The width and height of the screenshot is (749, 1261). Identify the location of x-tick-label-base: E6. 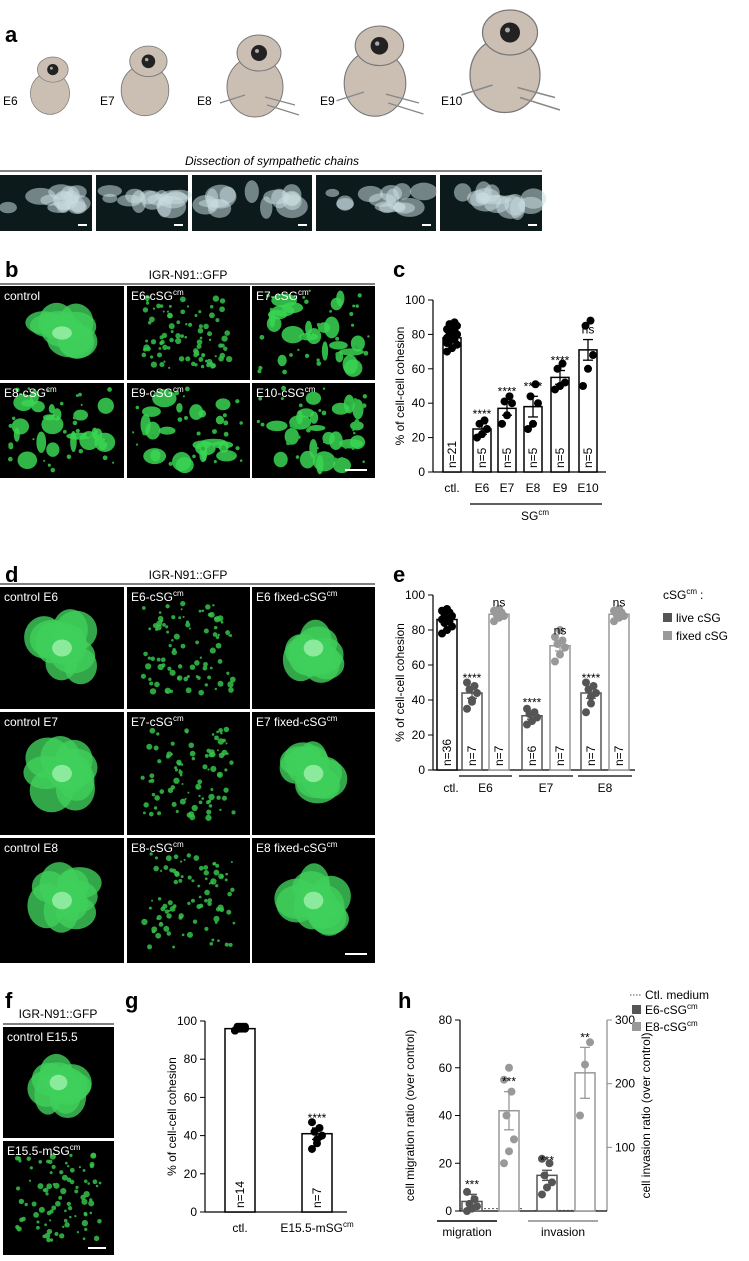
(482, 488).